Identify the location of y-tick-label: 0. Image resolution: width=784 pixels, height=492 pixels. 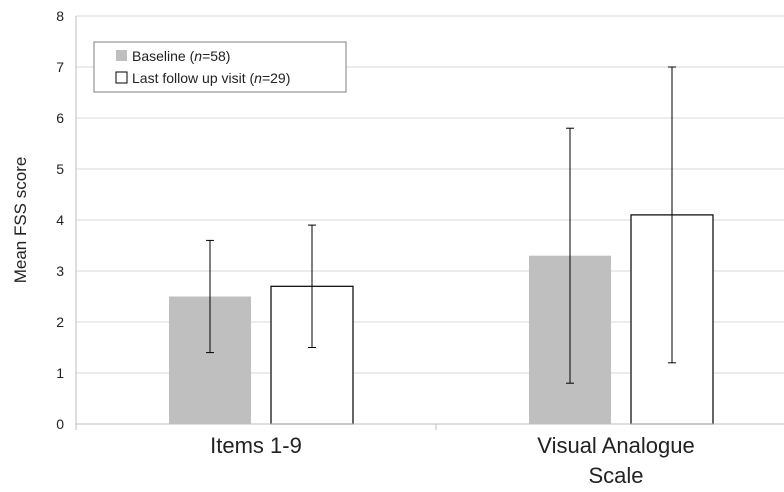
(60, 424).